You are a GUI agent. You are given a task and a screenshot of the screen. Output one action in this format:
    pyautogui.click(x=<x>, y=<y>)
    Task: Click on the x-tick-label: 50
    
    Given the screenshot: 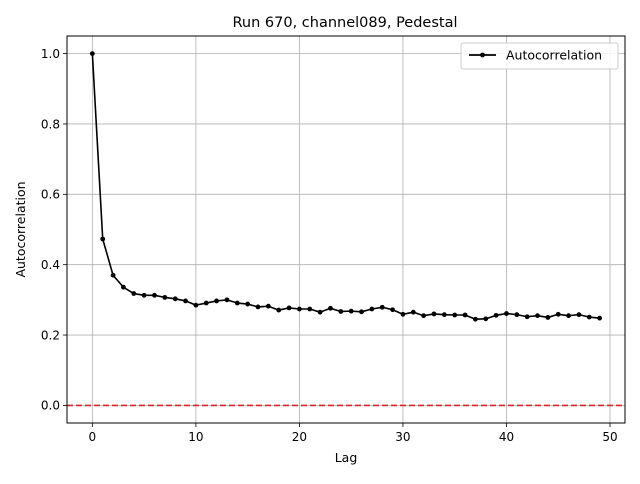 What is the action you would take?
    pyautogui.click(x=609, y=437)
    